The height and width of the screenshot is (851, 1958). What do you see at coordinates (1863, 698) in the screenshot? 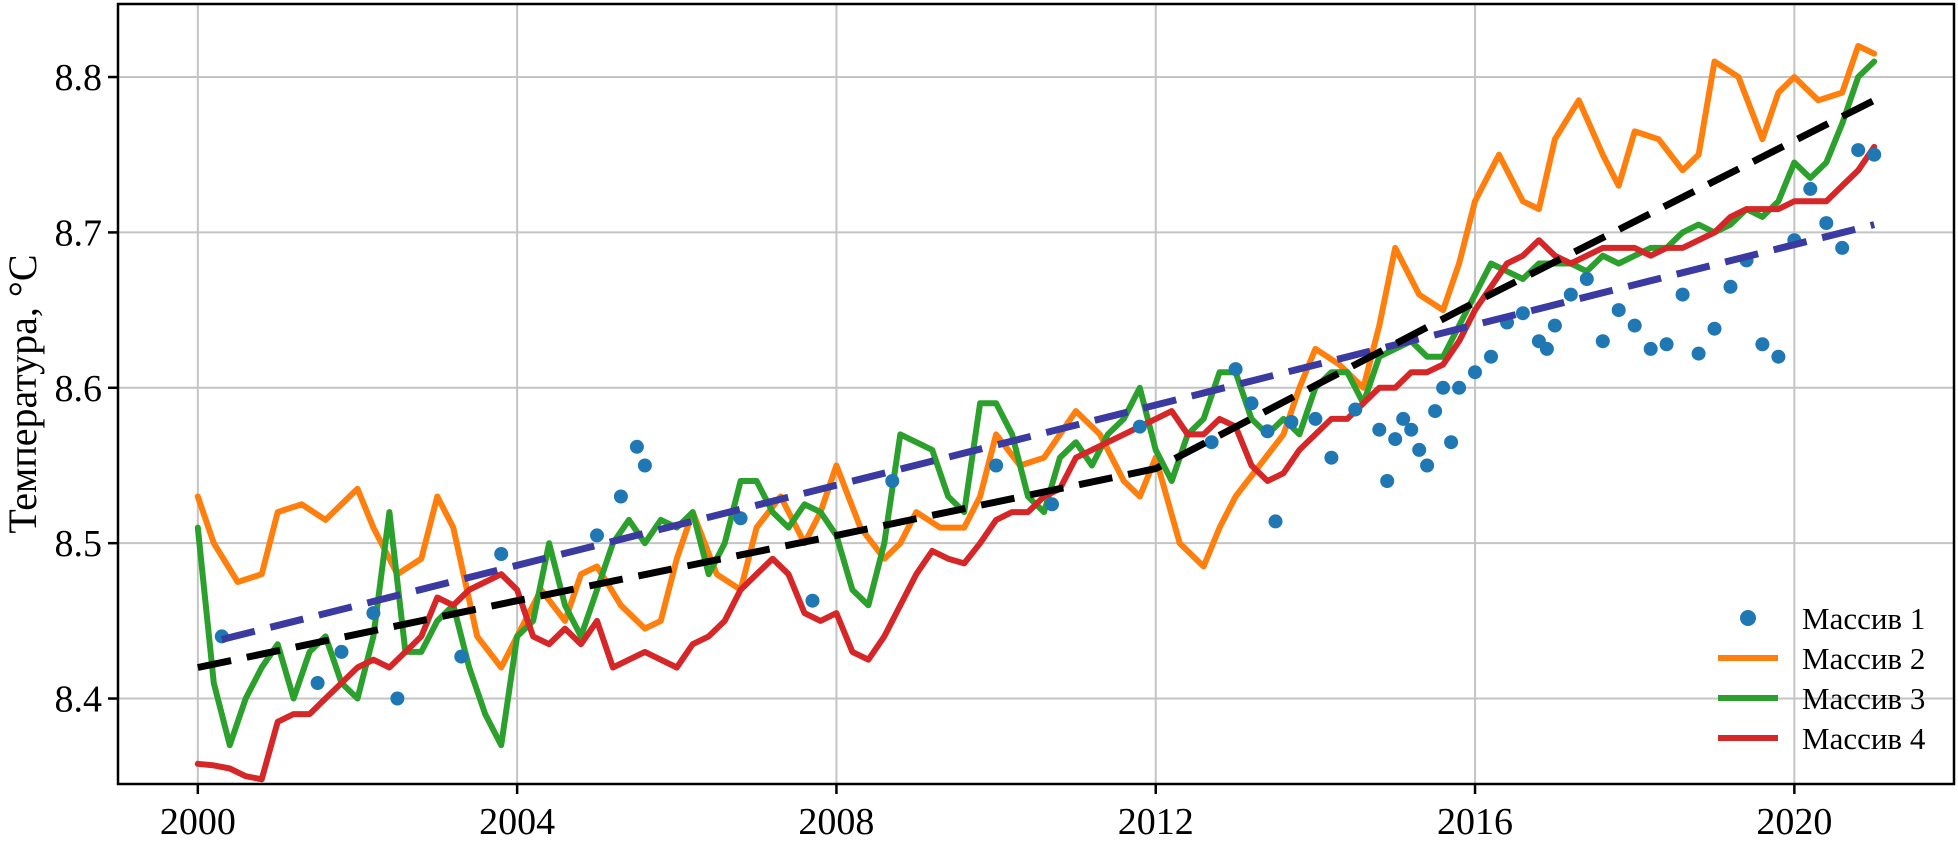
I see `legend-label: Массив 3` at bounding box center [1863, 698].